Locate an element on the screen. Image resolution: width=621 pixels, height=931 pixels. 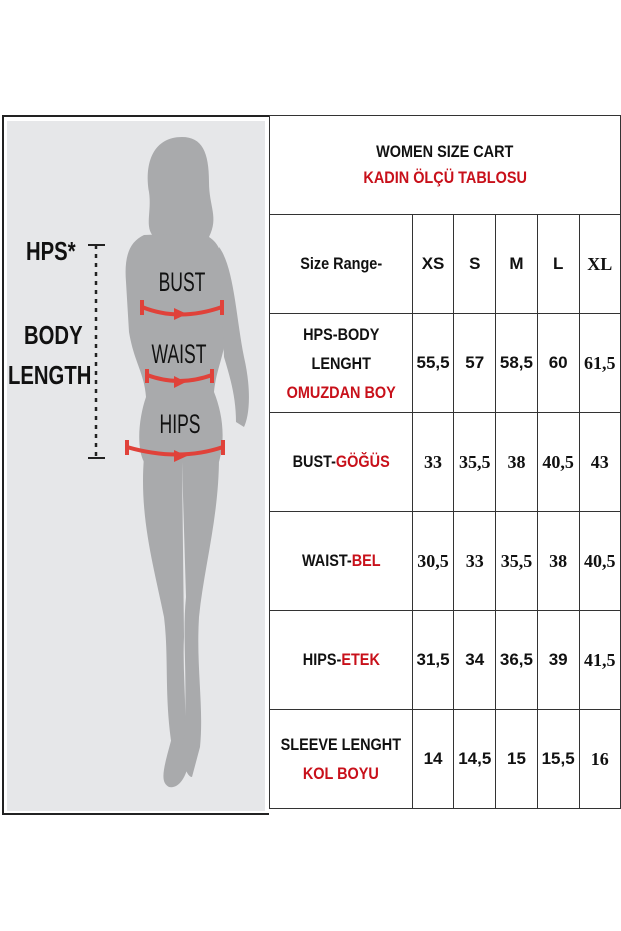
value-cell: 57 is located at coordinates (475, 363).